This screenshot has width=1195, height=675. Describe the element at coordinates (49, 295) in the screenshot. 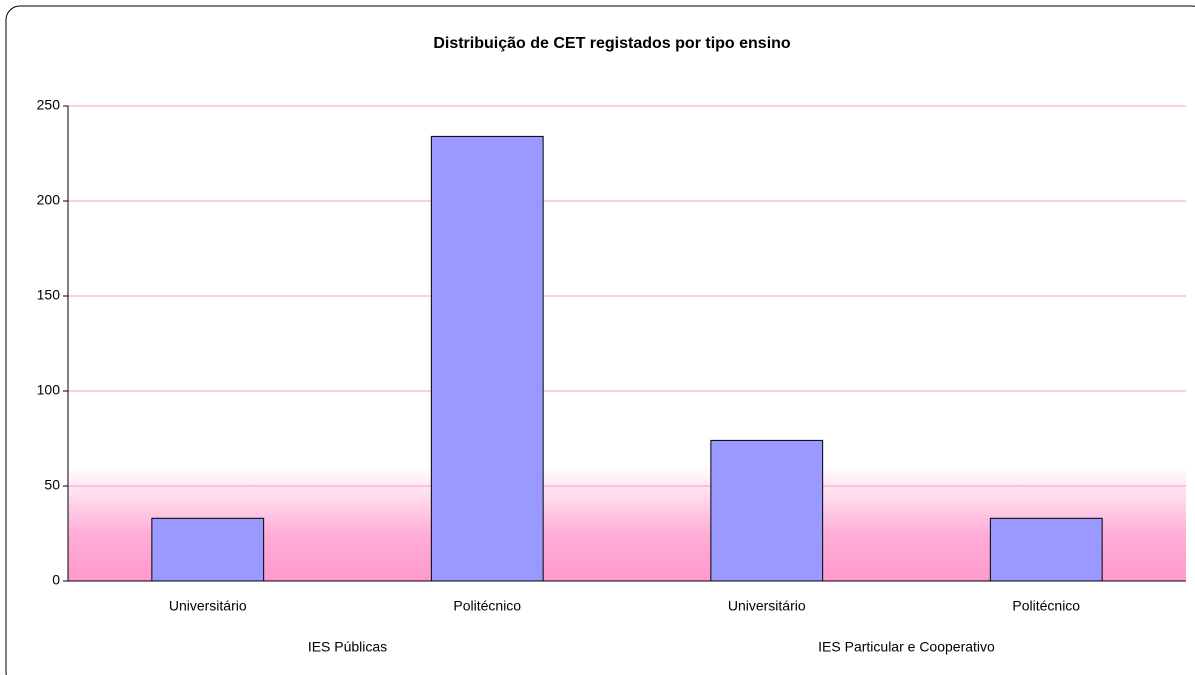

I see `y-tick-label: 150` at that location.